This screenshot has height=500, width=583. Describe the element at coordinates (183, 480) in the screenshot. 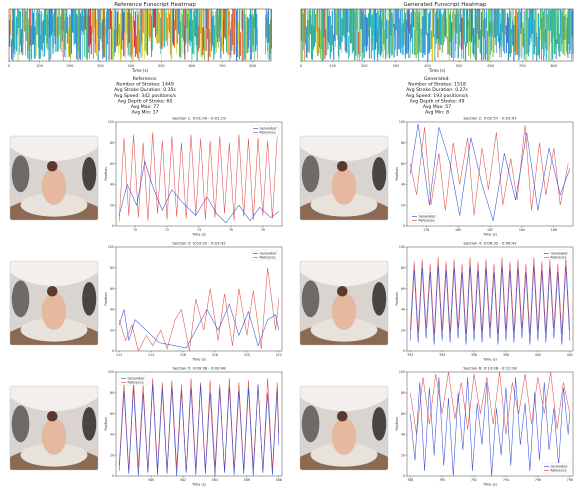

I see `x-tick-label: 582` at that location.